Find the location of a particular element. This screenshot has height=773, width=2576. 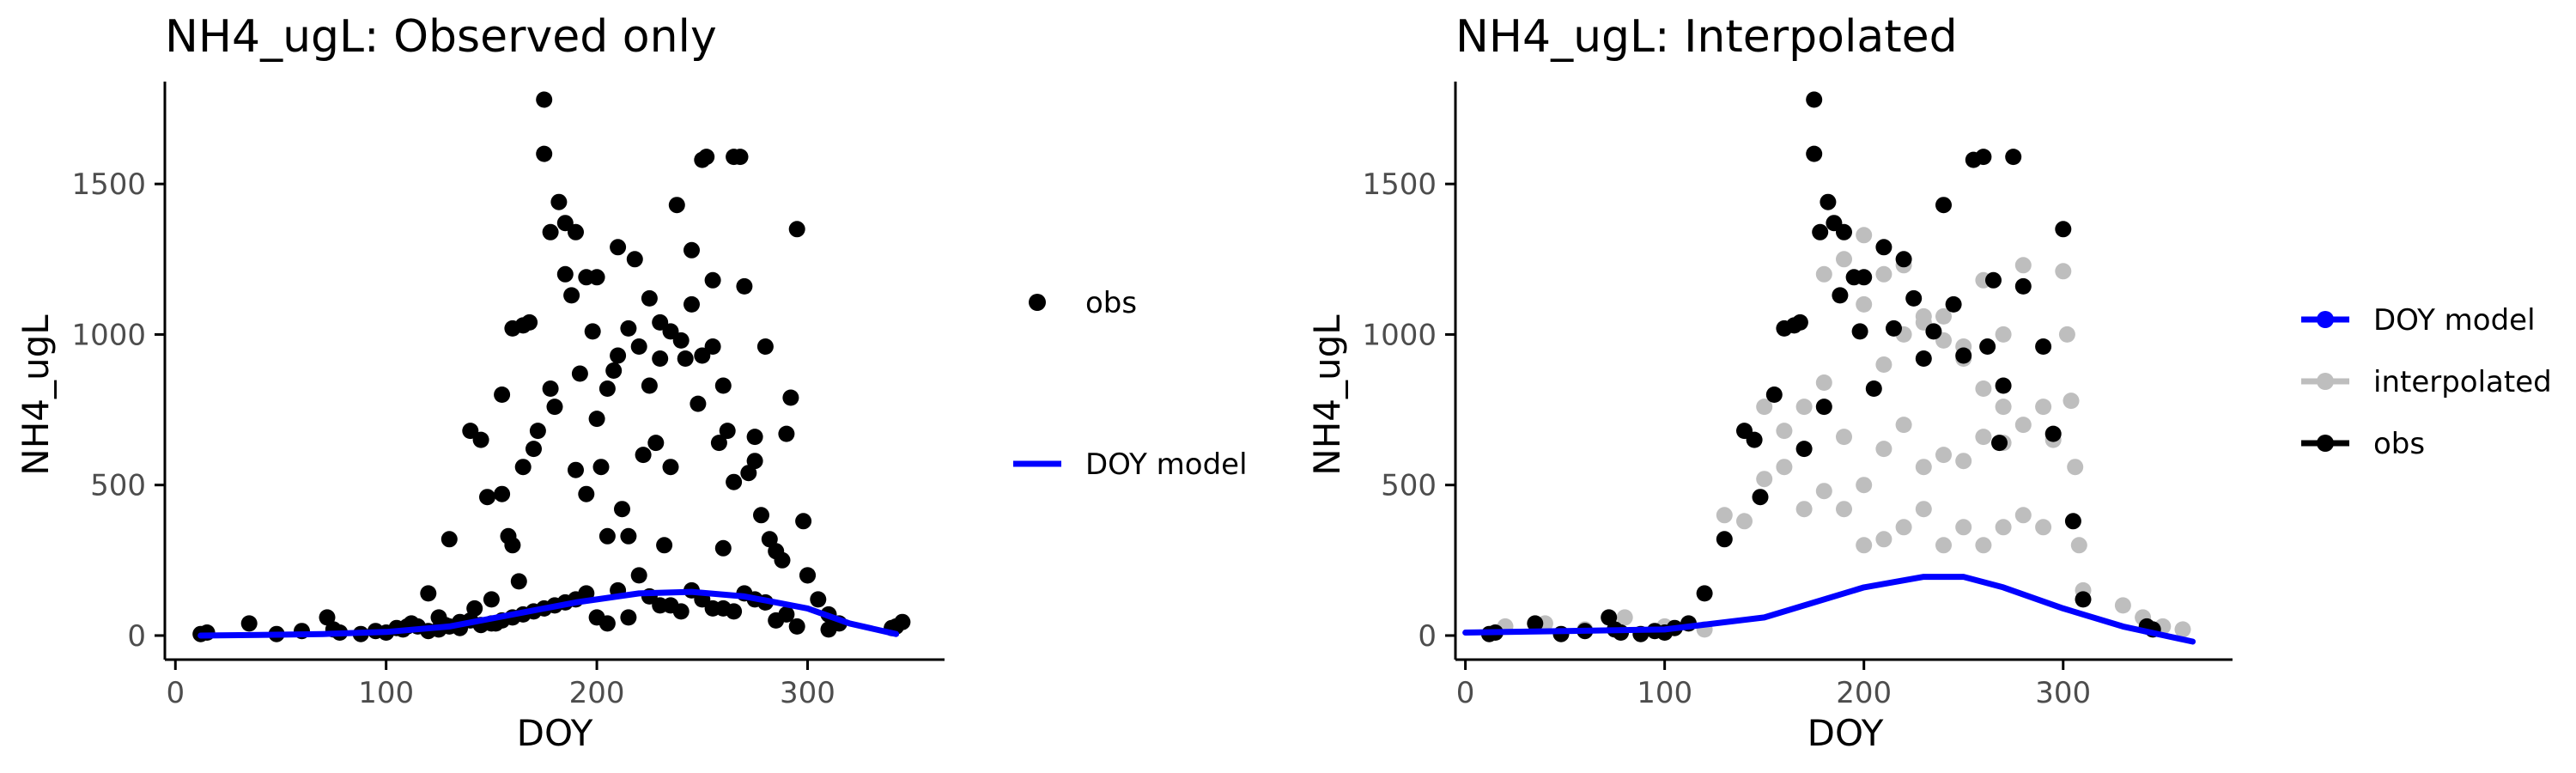

y-axis-title: NH4_ugL is located at coordinates (1327, 395).